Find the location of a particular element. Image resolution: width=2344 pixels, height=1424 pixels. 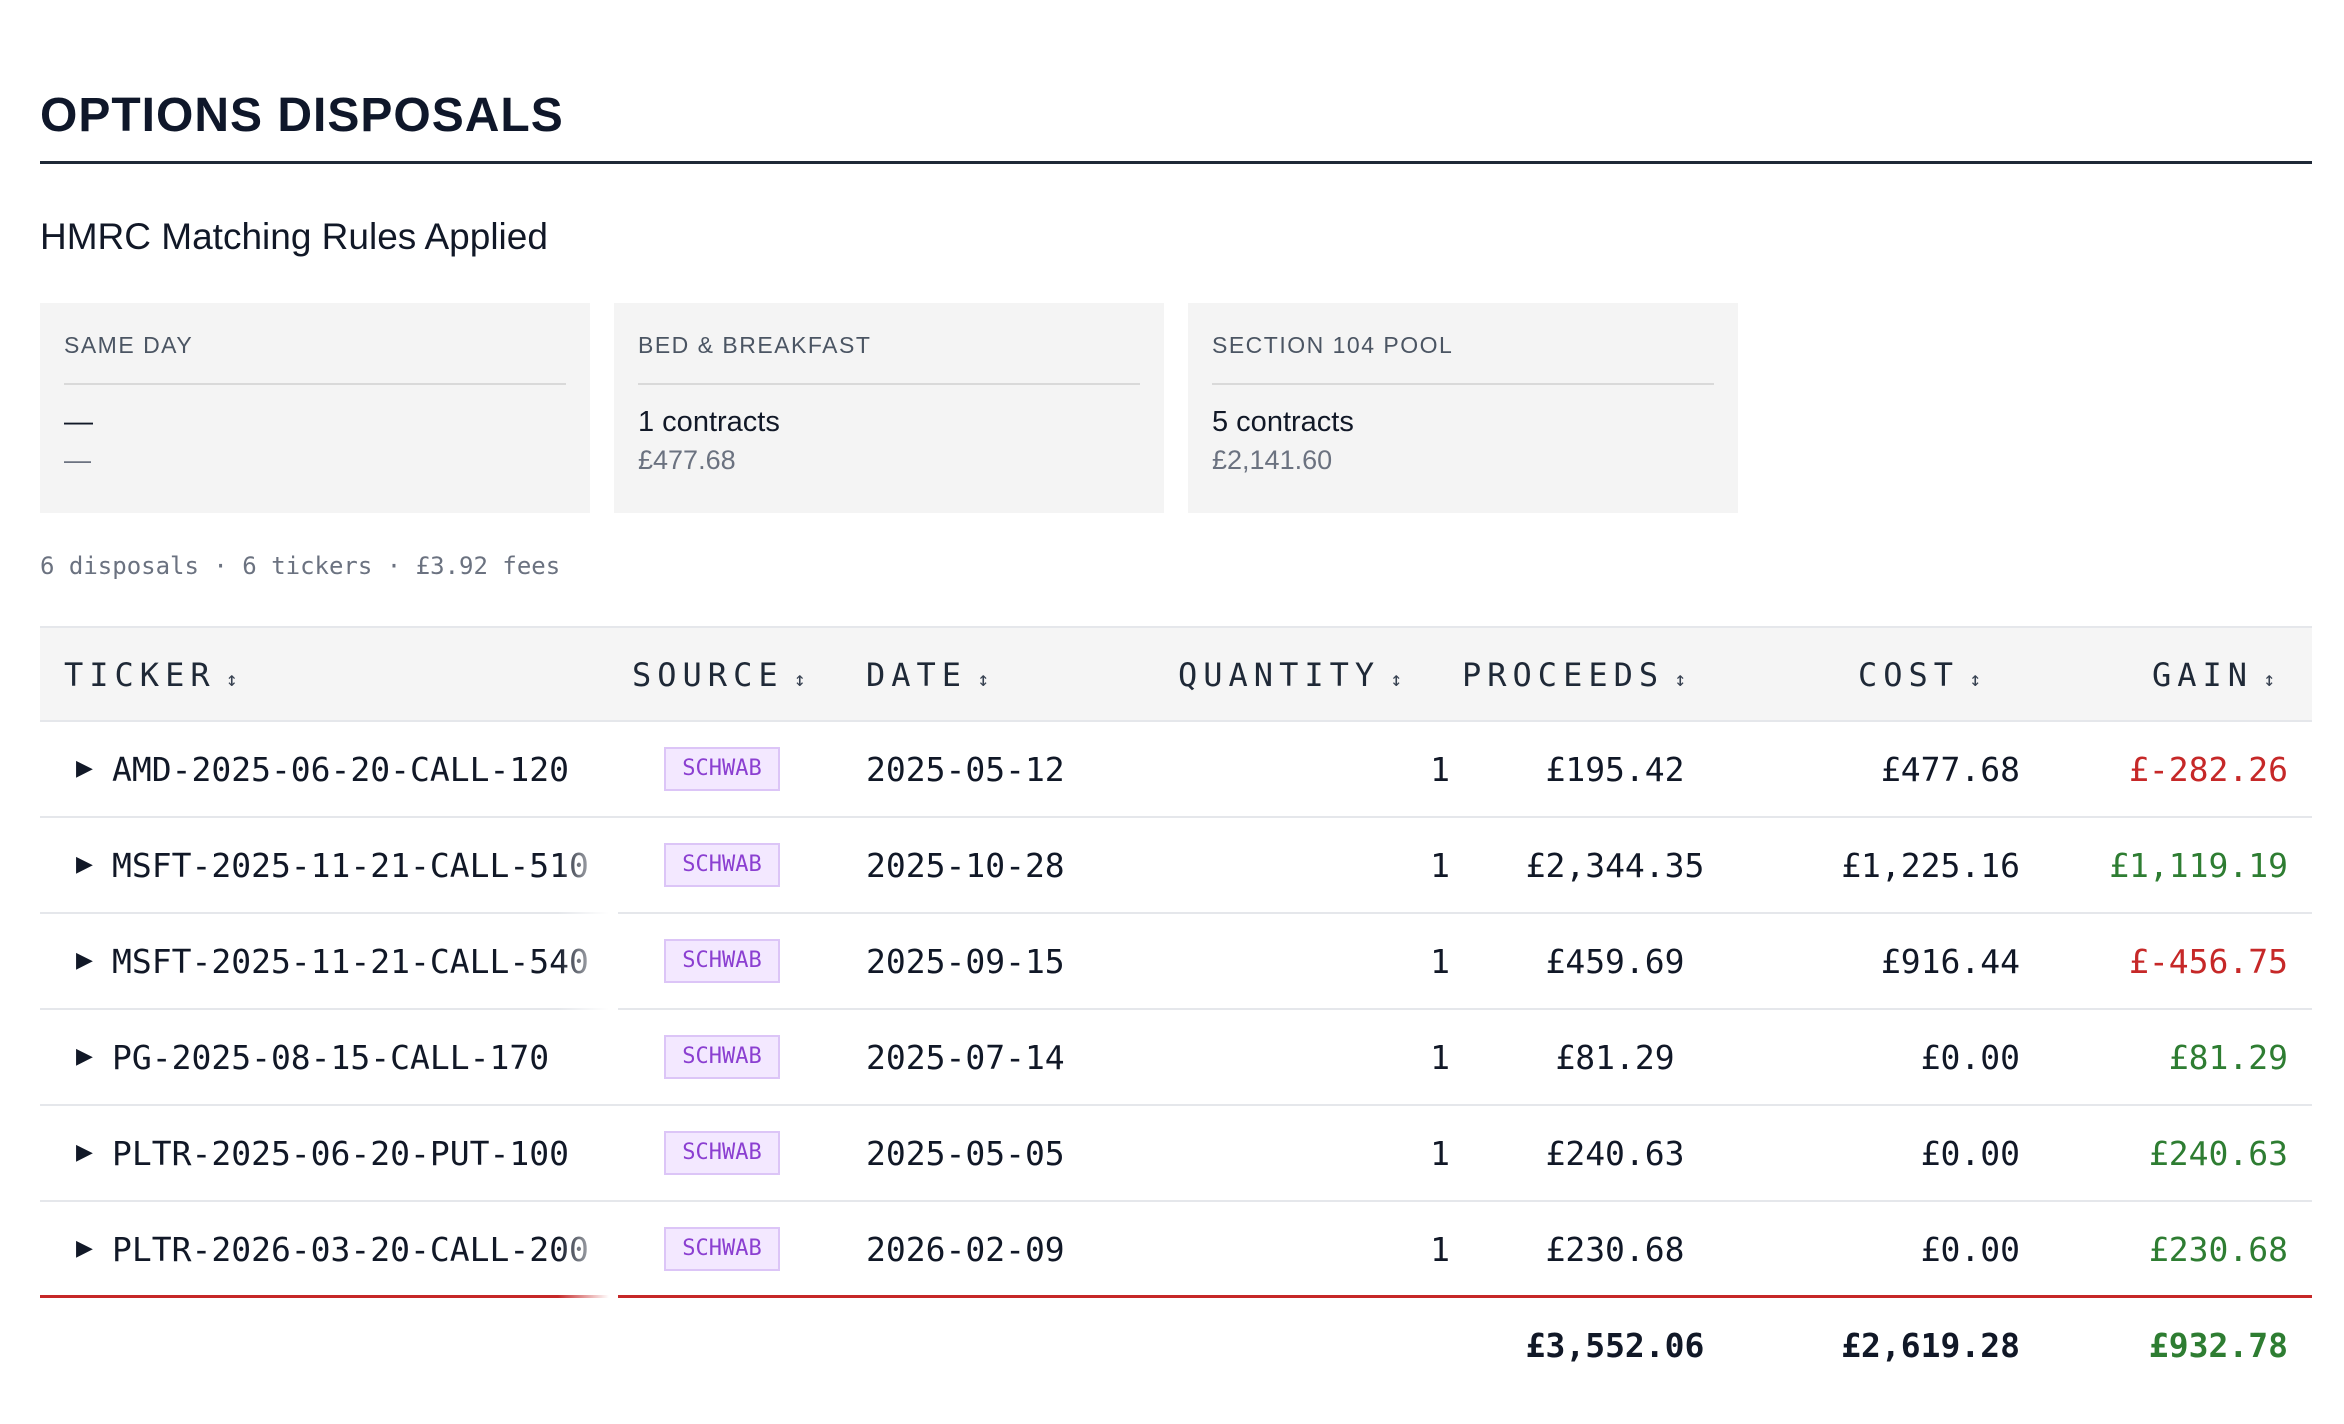

date-cell: 2025-10-28 is located at coordinates (965, 865).